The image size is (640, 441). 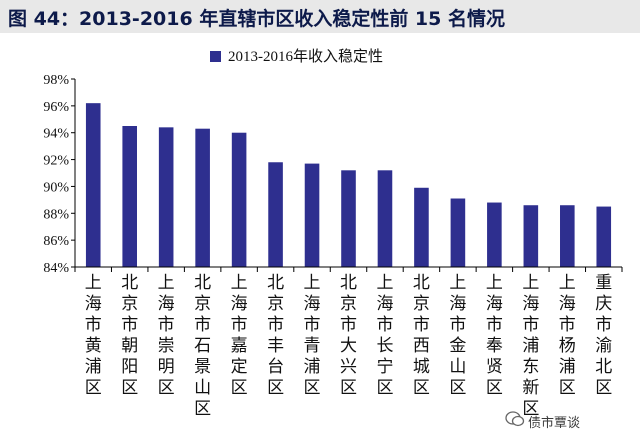 What do you see at coordinates (202, 346) in the screenshot?
I see `x-tick-label: 北京市石景山区` at bounding box center [202, 346].